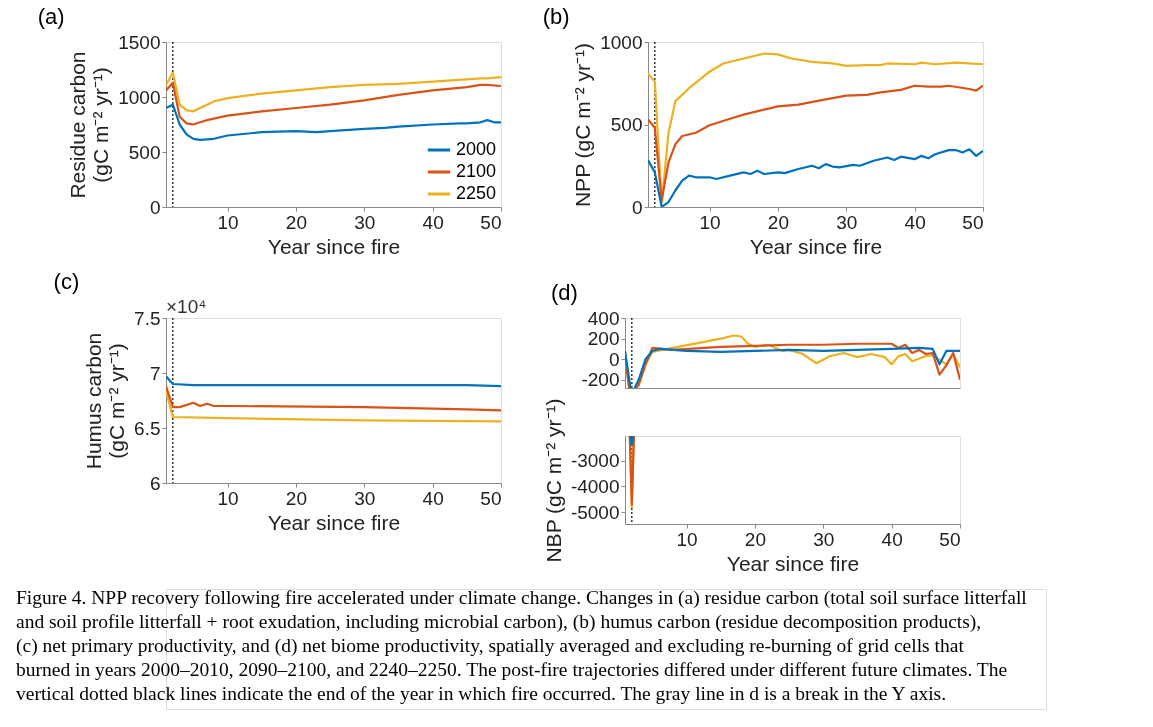 The height and width of the screenshot is (727, 1153). What do you see at coordinates (139, 42) in the screenshot?
I see `y-tick-label: 1500` at bounding box center [139, 42].